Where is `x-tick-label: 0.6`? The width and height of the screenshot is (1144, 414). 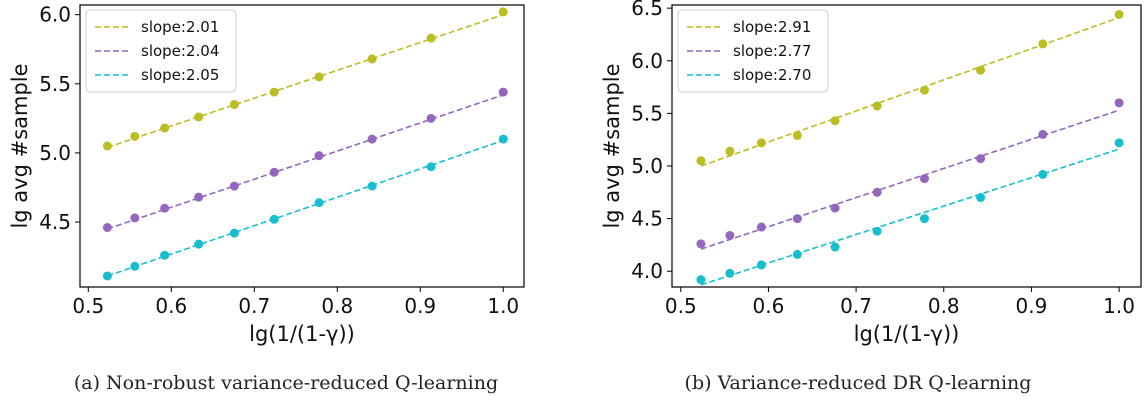
x-tick-label: 0.6 is located at coordinates (769, 306).